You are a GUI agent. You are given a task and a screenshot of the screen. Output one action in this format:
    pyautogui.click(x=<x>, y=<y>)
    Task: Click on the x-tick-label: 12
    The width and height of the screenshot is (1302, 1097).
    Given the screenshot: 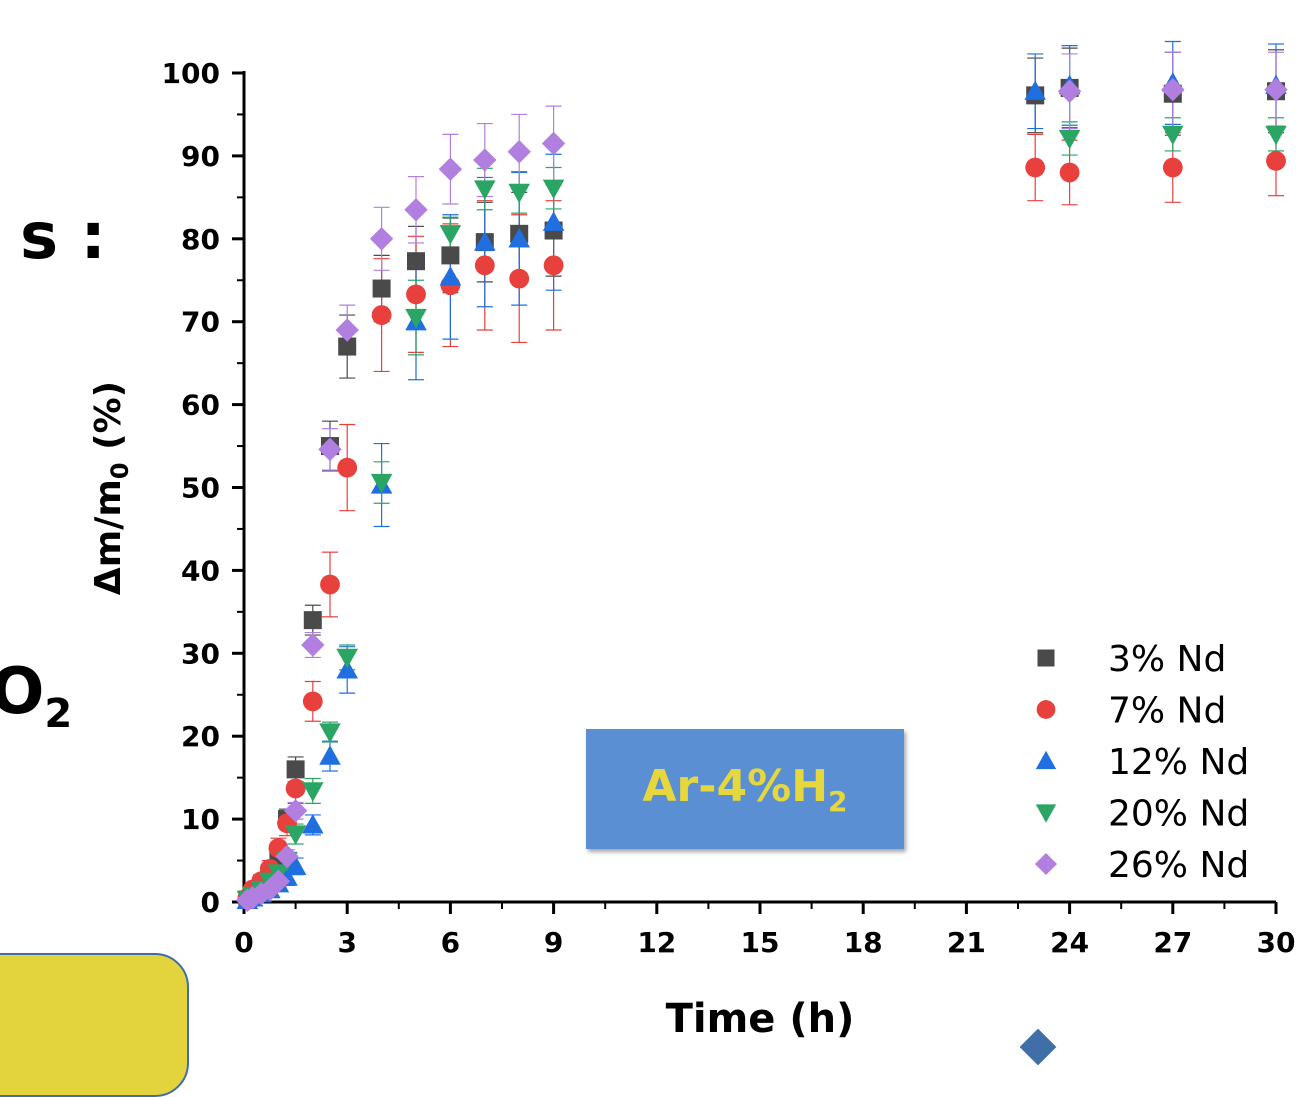 What is the action you would take?
    pyautogui.click(x=656, y=942)
    